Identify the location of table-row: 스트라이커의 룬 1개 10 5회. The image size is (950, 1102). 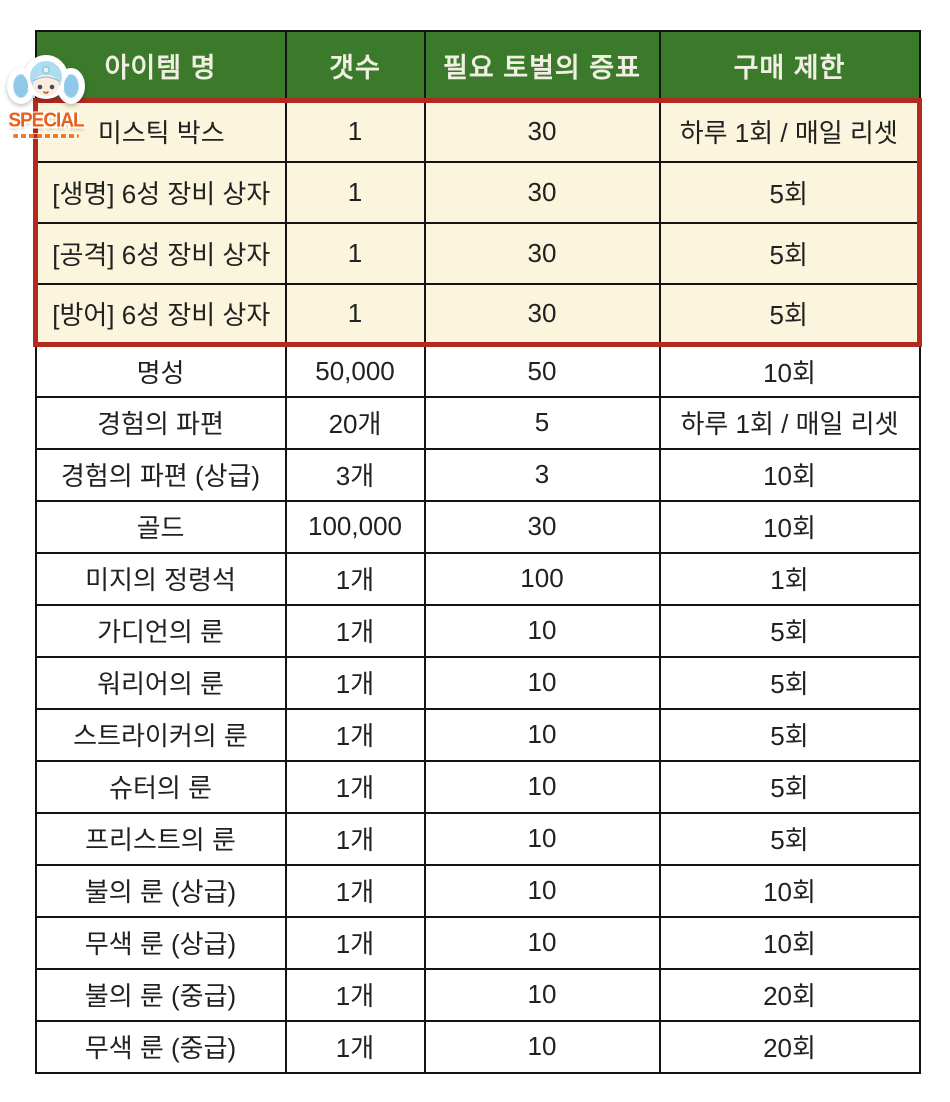
(477, 734).